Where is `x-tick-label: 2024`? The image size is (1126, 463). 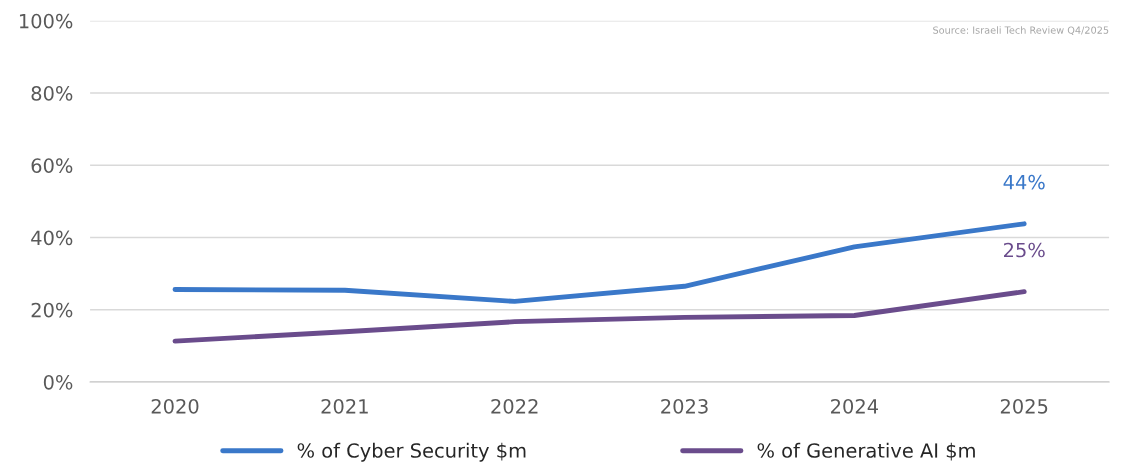 x-tick-label: 2024 is located at coordinates (854, 406).